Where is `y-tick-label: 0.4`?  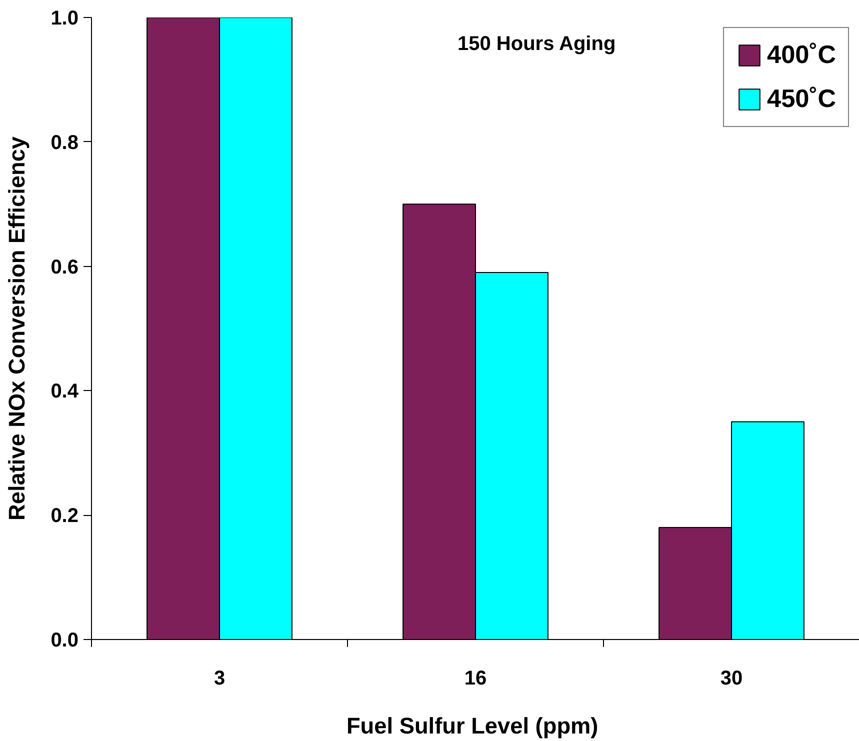 y-tick-label: 0.4 is located at coordinates (65, 391).